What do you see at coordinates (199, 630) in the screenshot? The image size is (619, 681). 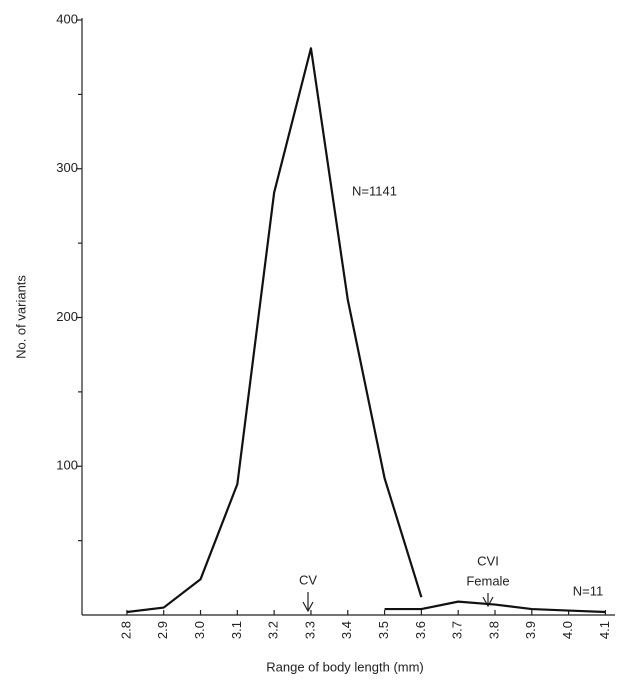 I see `x-tick-label: 3.0` at bounding box center [199, 630].